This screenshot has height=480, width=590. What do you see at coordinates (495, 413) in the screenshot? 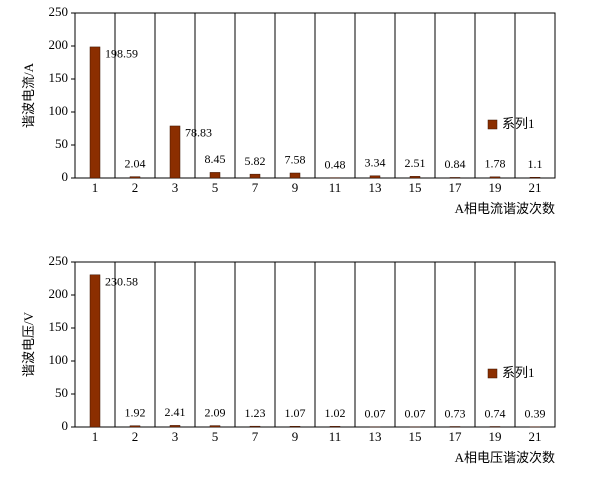
I see `data-label: 0.74` at bounding box center [495, 413].